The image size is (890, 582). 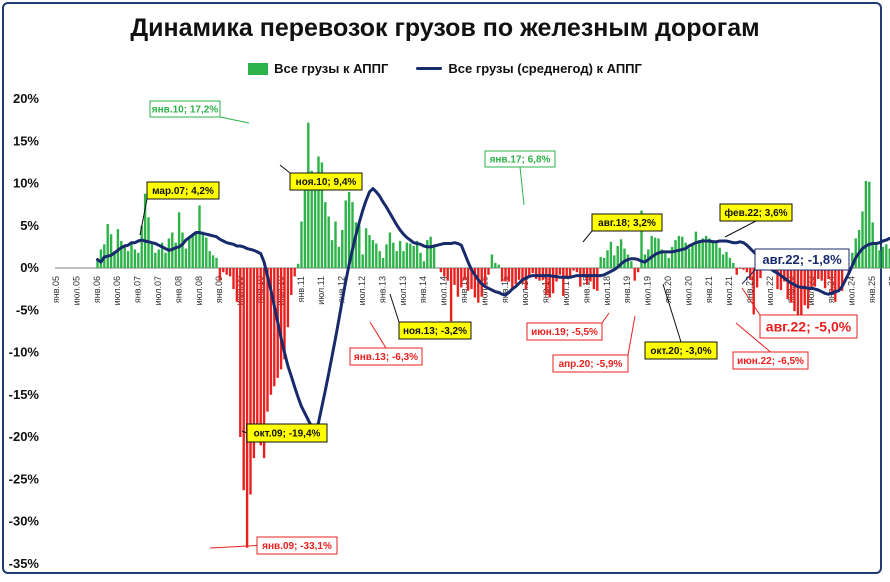 What do you see at coordinates (24, 352) in the screenshot?
I see `y-tick-label: -10%` at bounding box center [24, 352].